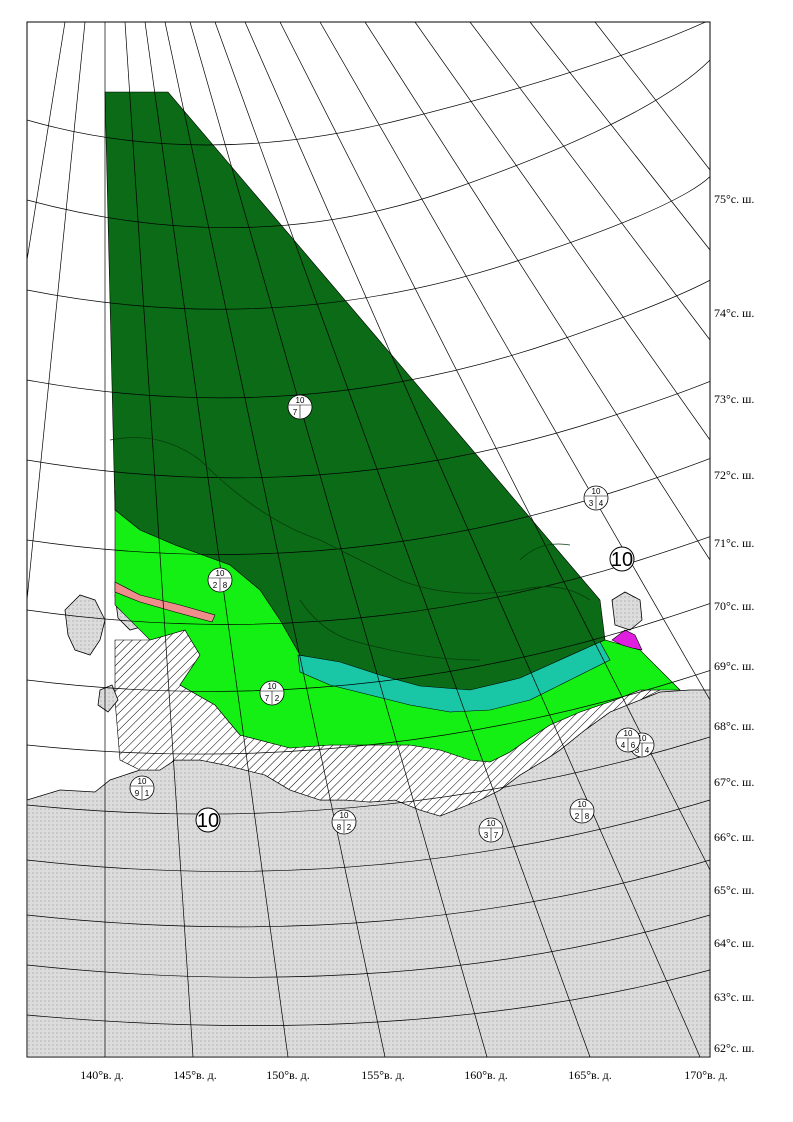 This screenshot has height=1122, width=793. I want to click on ice-egg-code-symbol: 10 3 4, so click(596, 498).